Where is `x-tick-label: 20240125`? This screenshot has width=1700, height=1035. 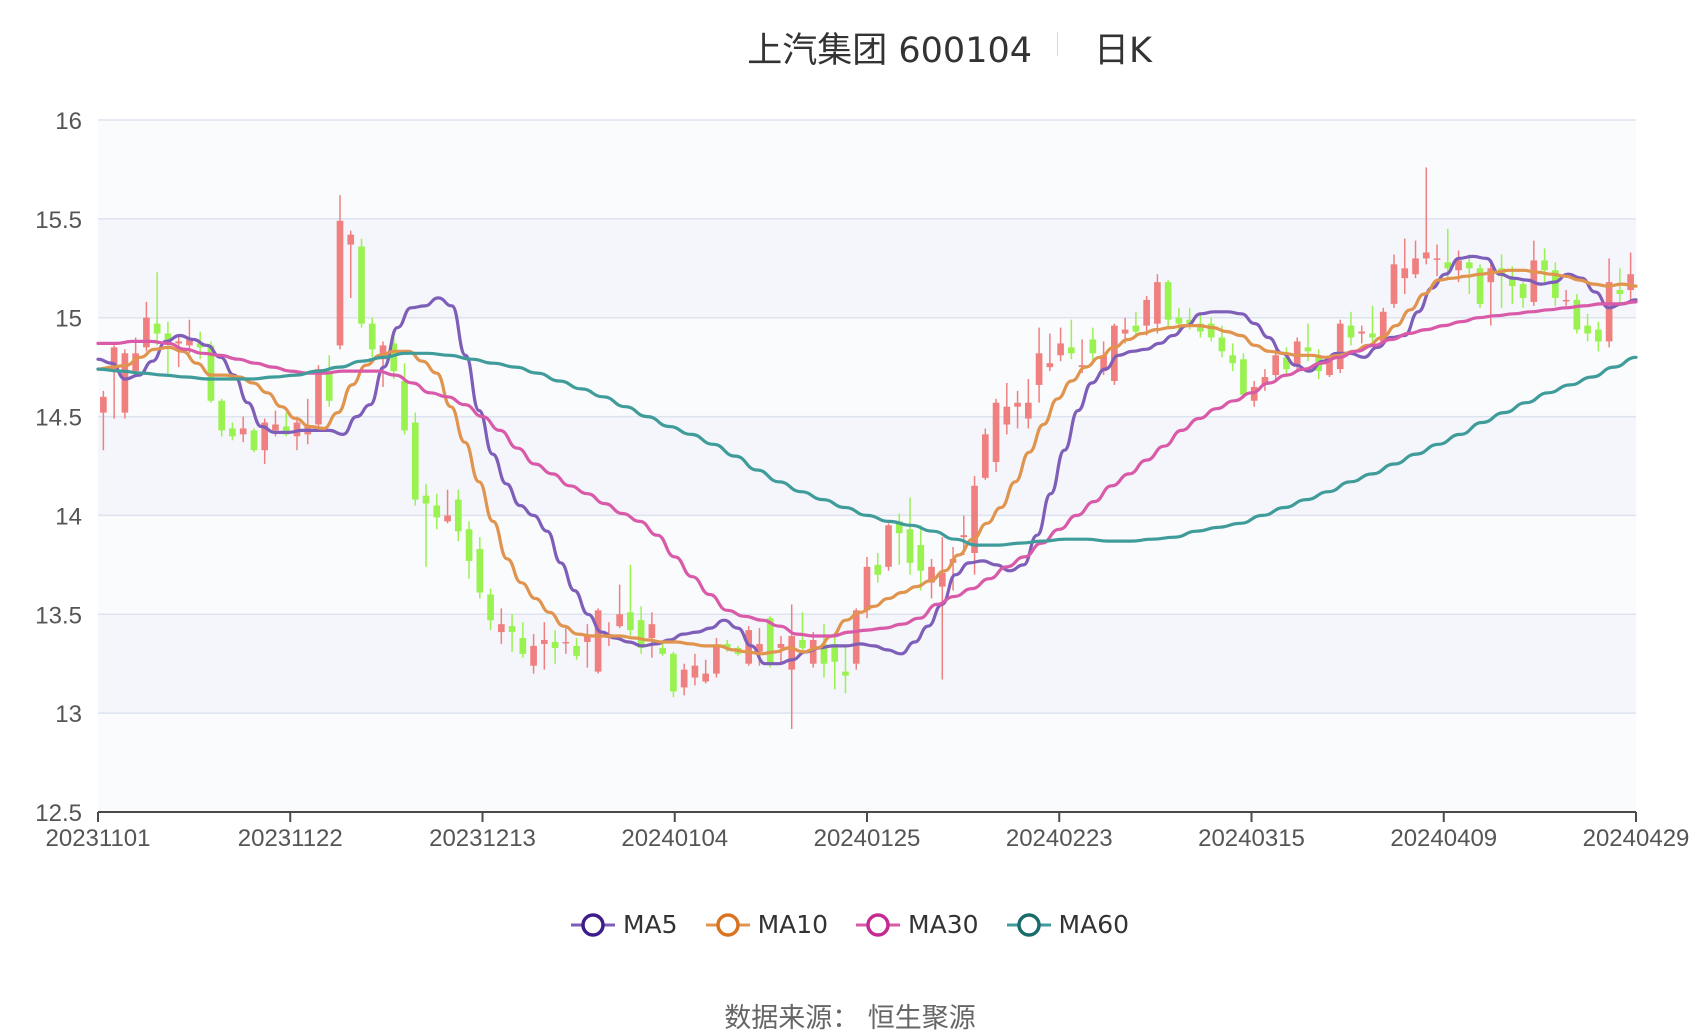
x-tick-label: 20240125 is located at coordinates (867, 838).